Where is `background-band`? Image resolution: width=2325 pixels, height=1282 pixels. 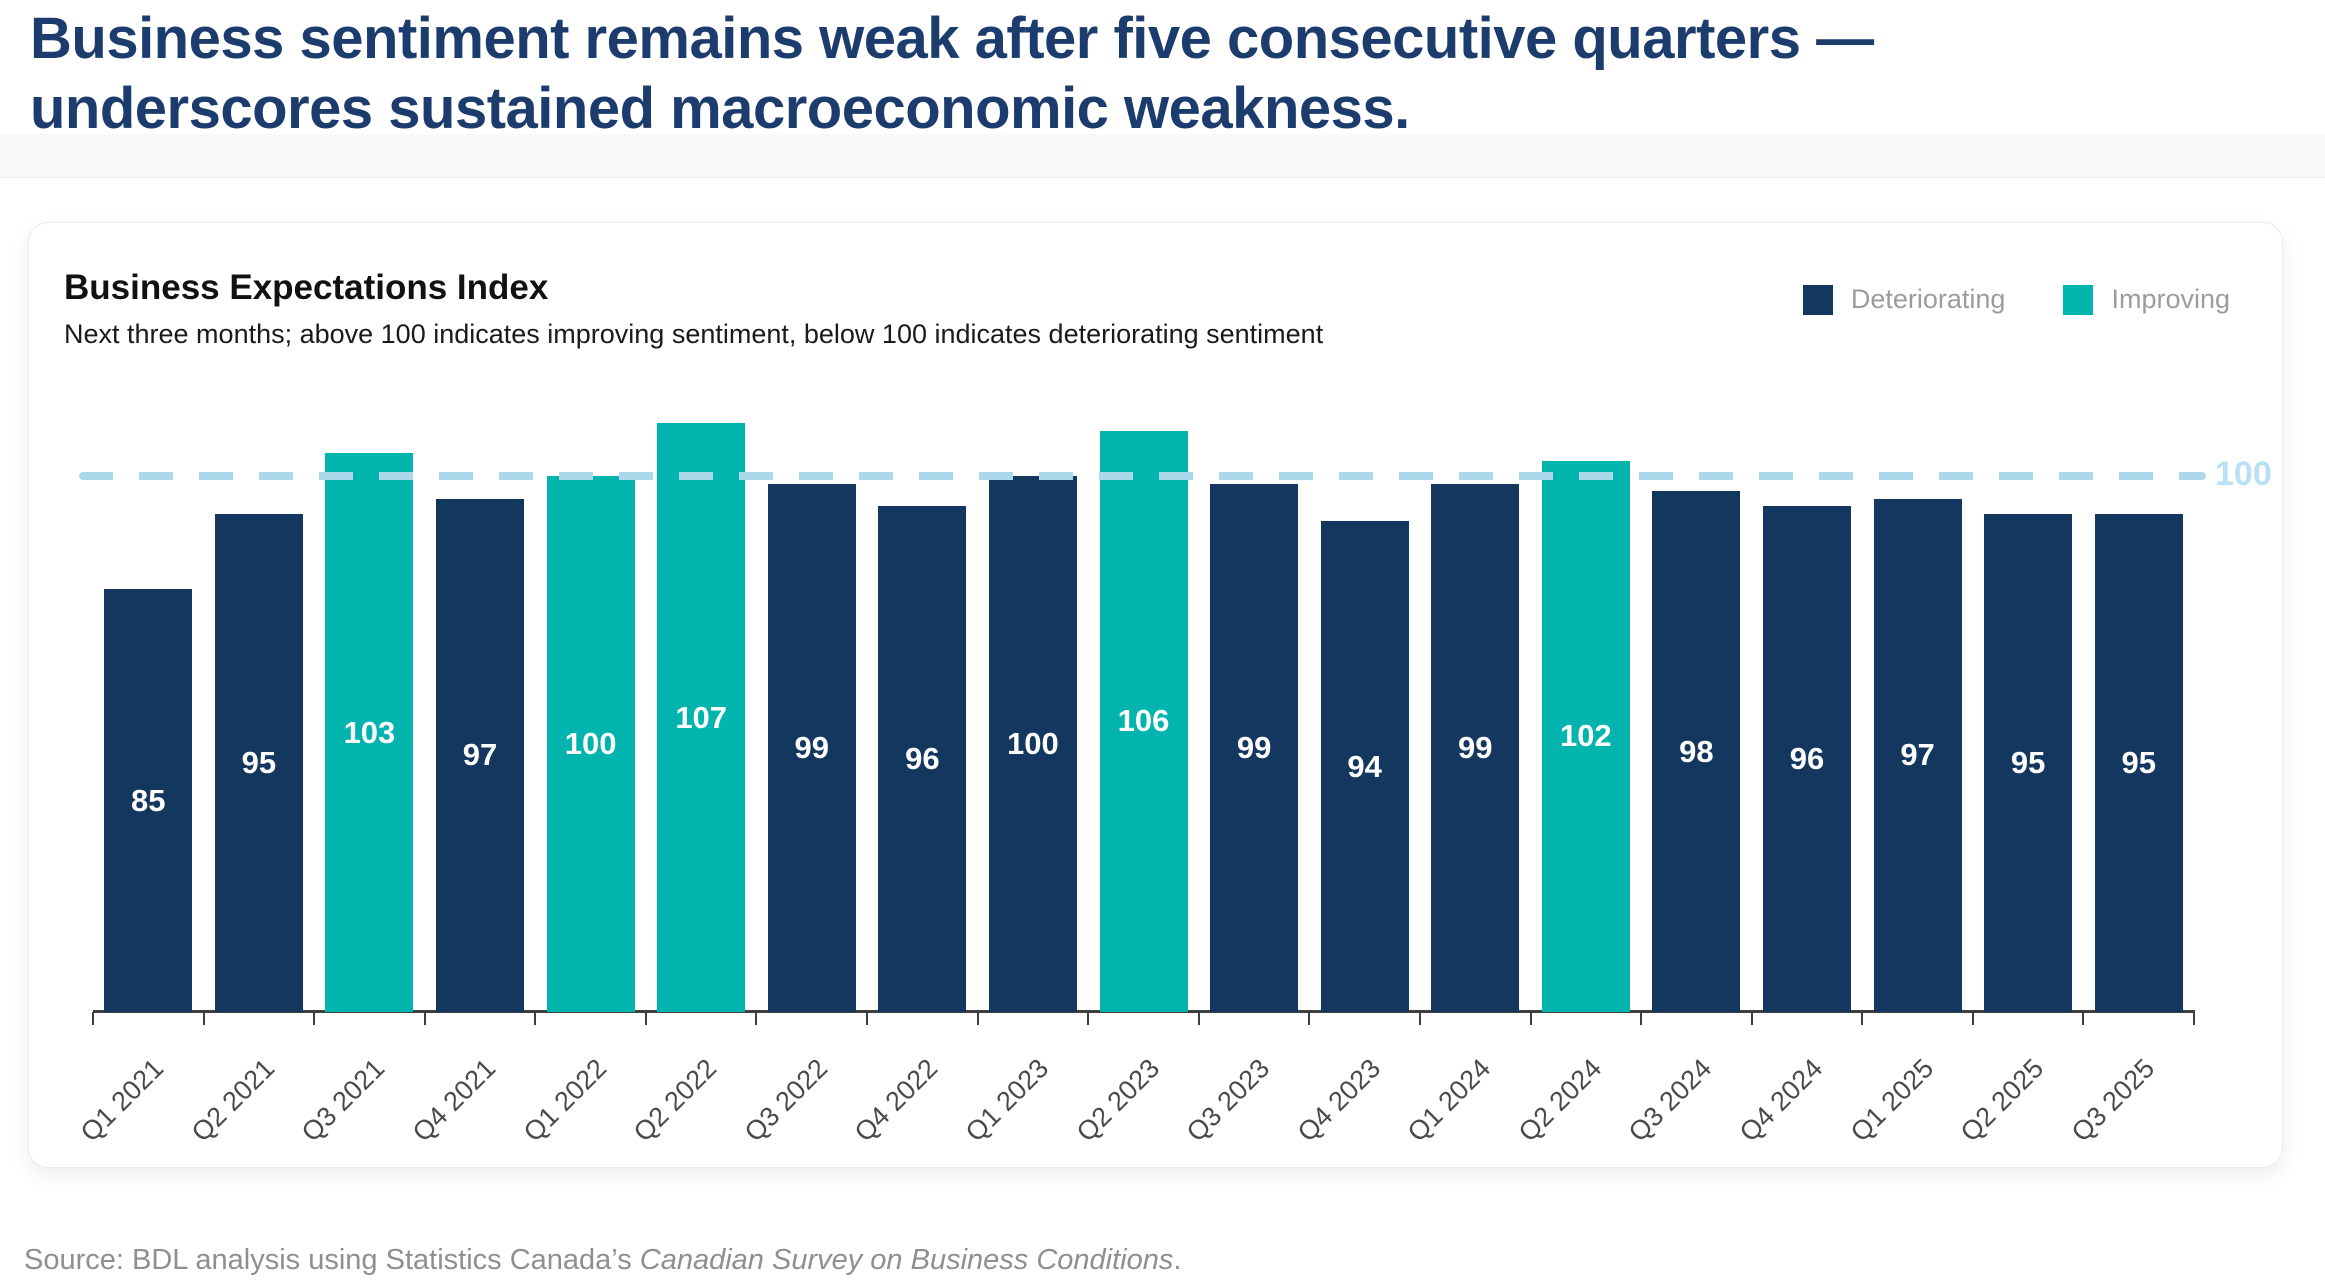 background-band is located at coordinates (1162, 156).